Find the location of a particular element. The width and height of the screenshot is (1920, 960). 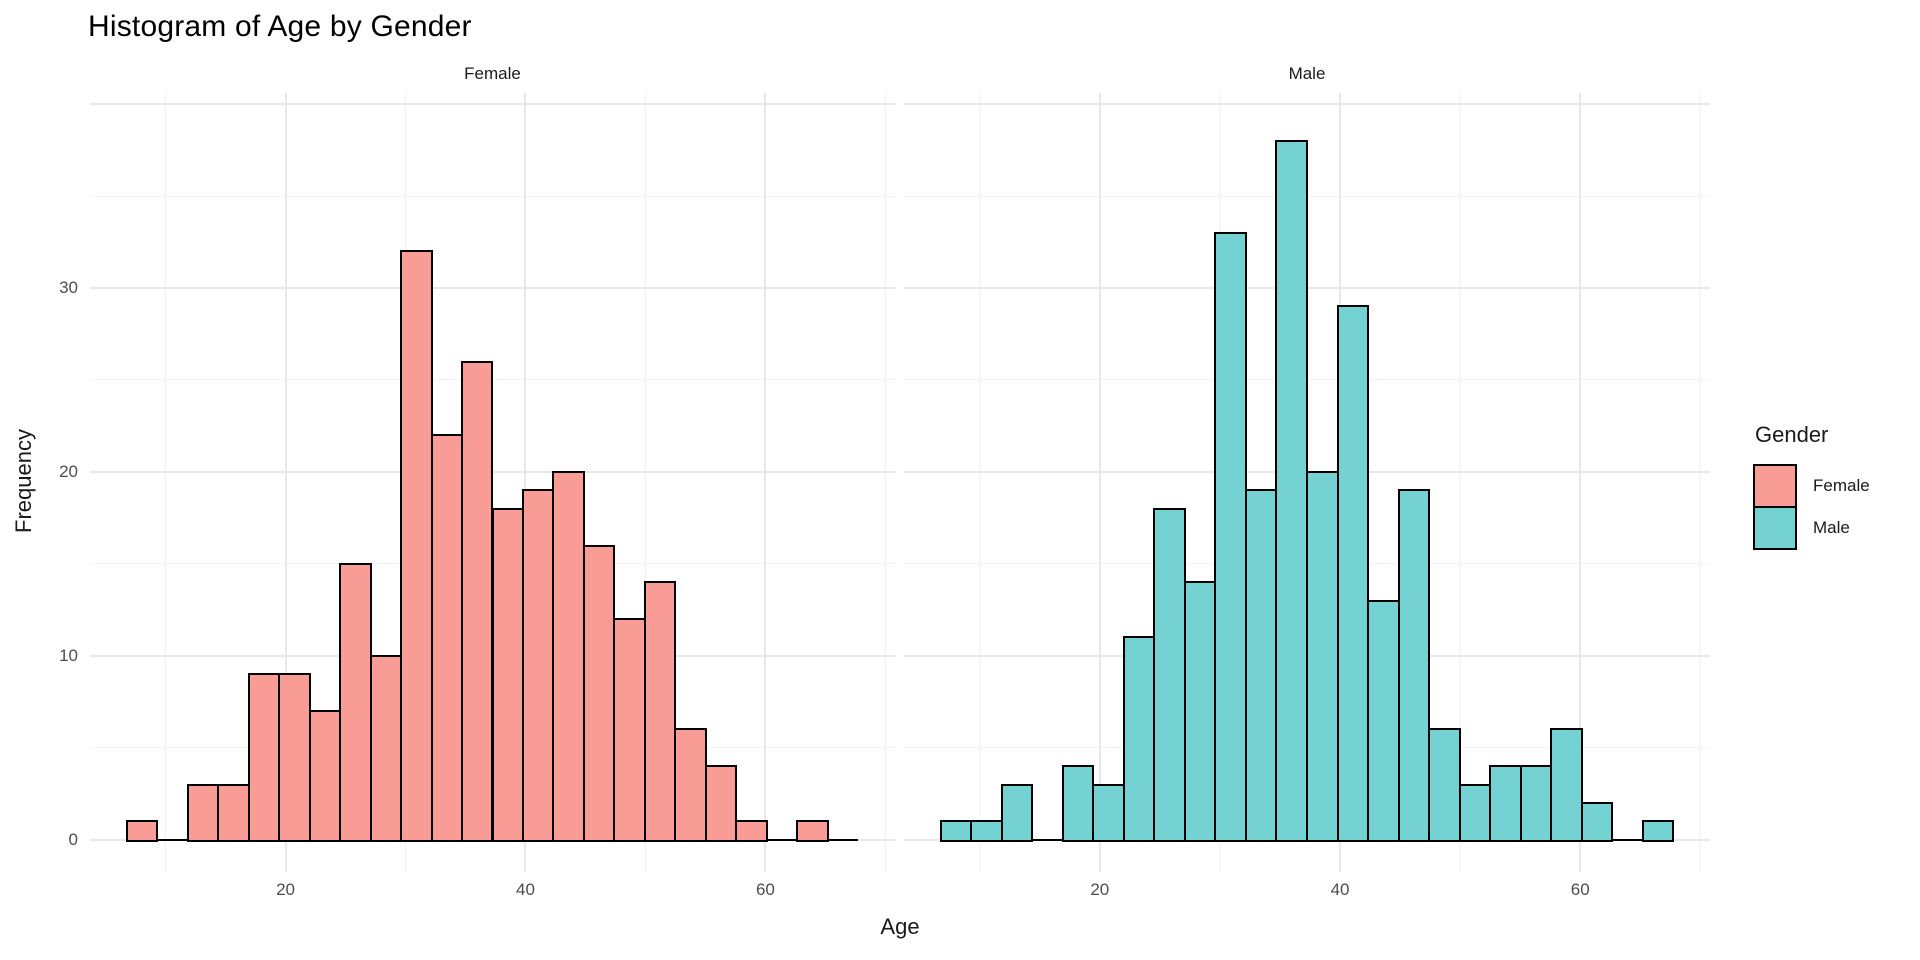

x-axis-title: Age is located at coordinates (900, 926).